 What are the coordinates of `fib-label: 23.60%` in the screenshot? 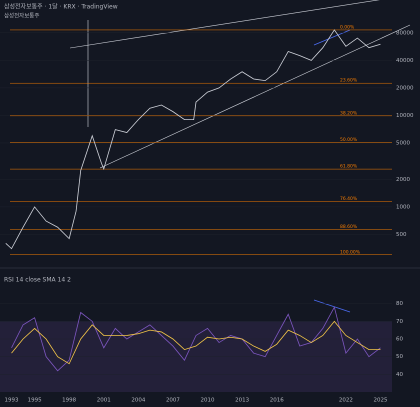 It's located at (349, 81).